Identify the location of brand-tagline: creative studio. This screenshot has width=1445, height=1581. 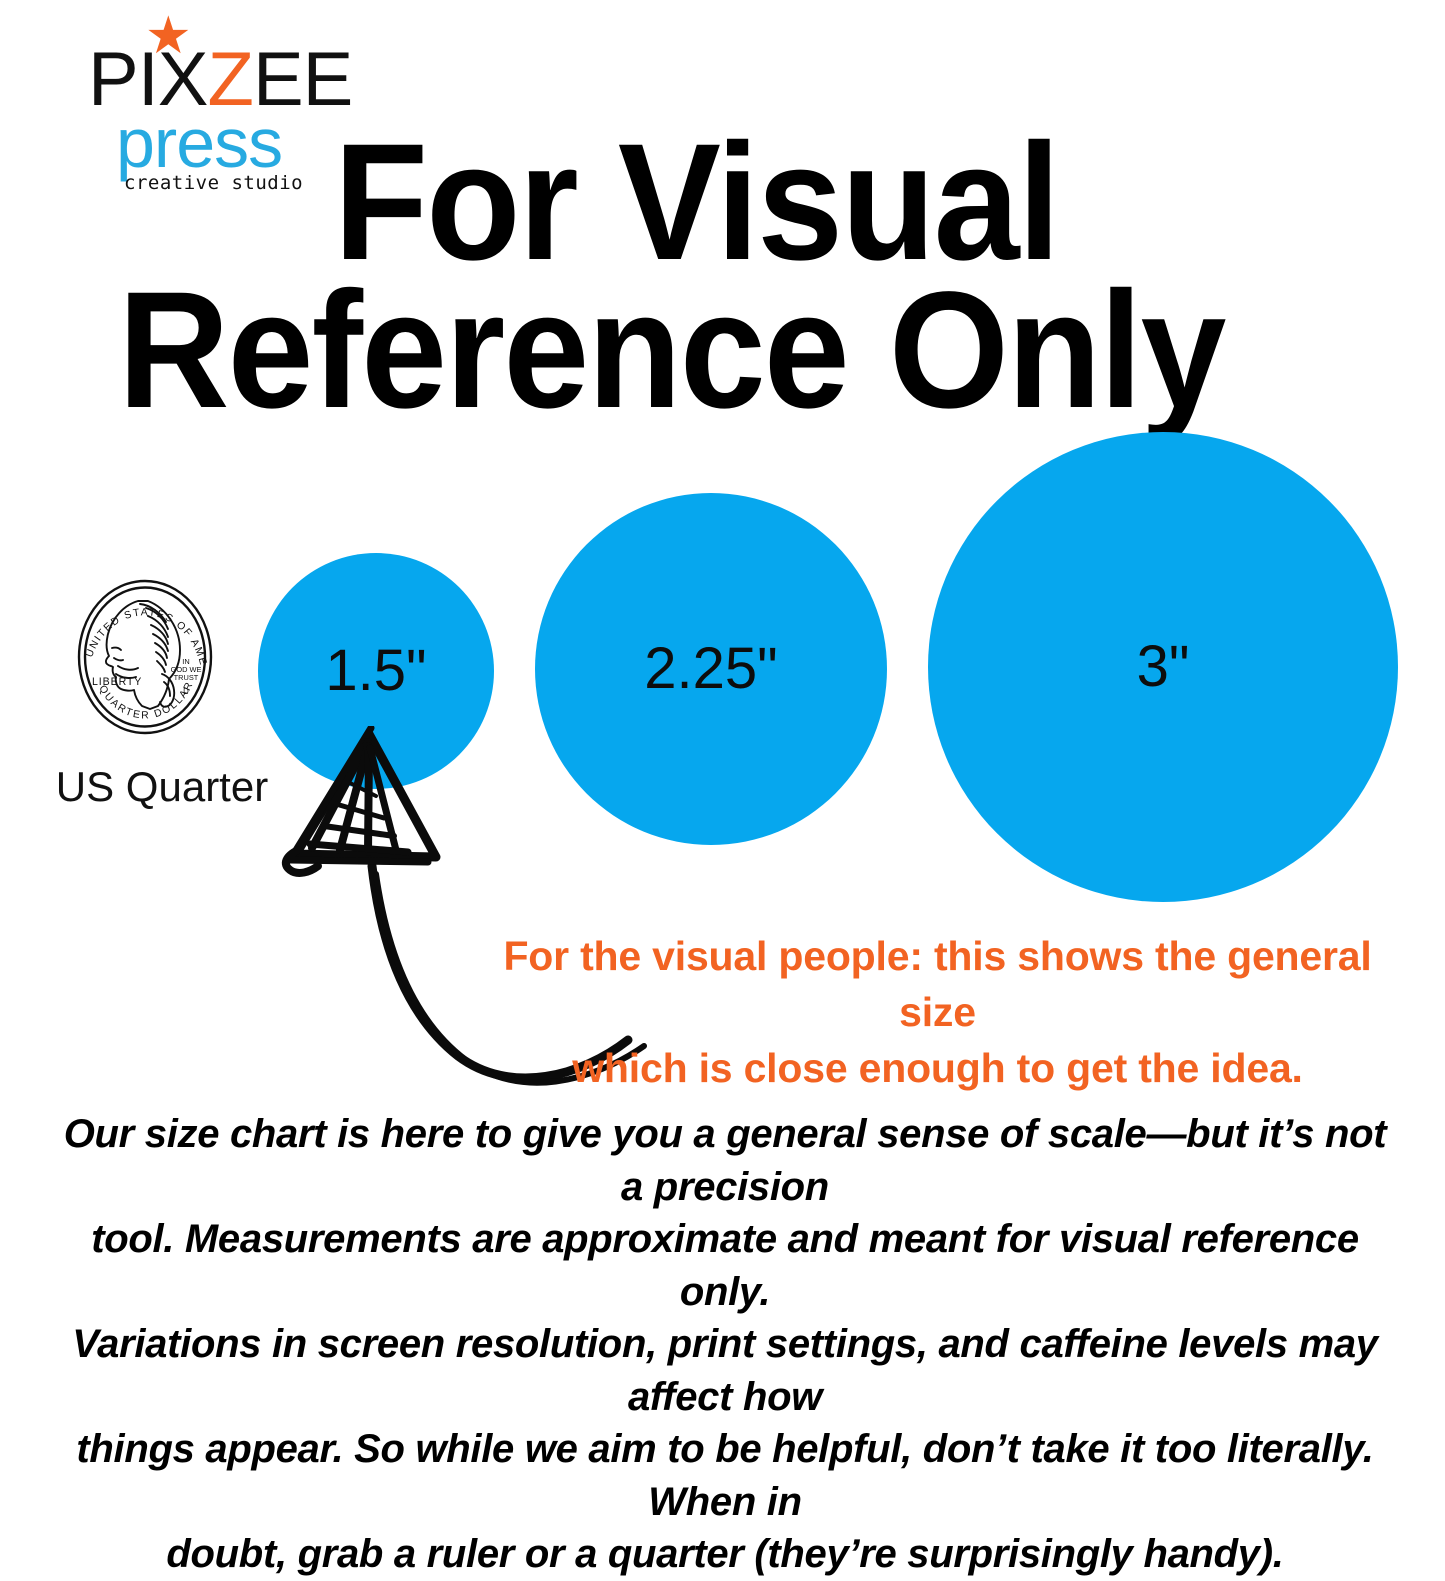
(214, 183).